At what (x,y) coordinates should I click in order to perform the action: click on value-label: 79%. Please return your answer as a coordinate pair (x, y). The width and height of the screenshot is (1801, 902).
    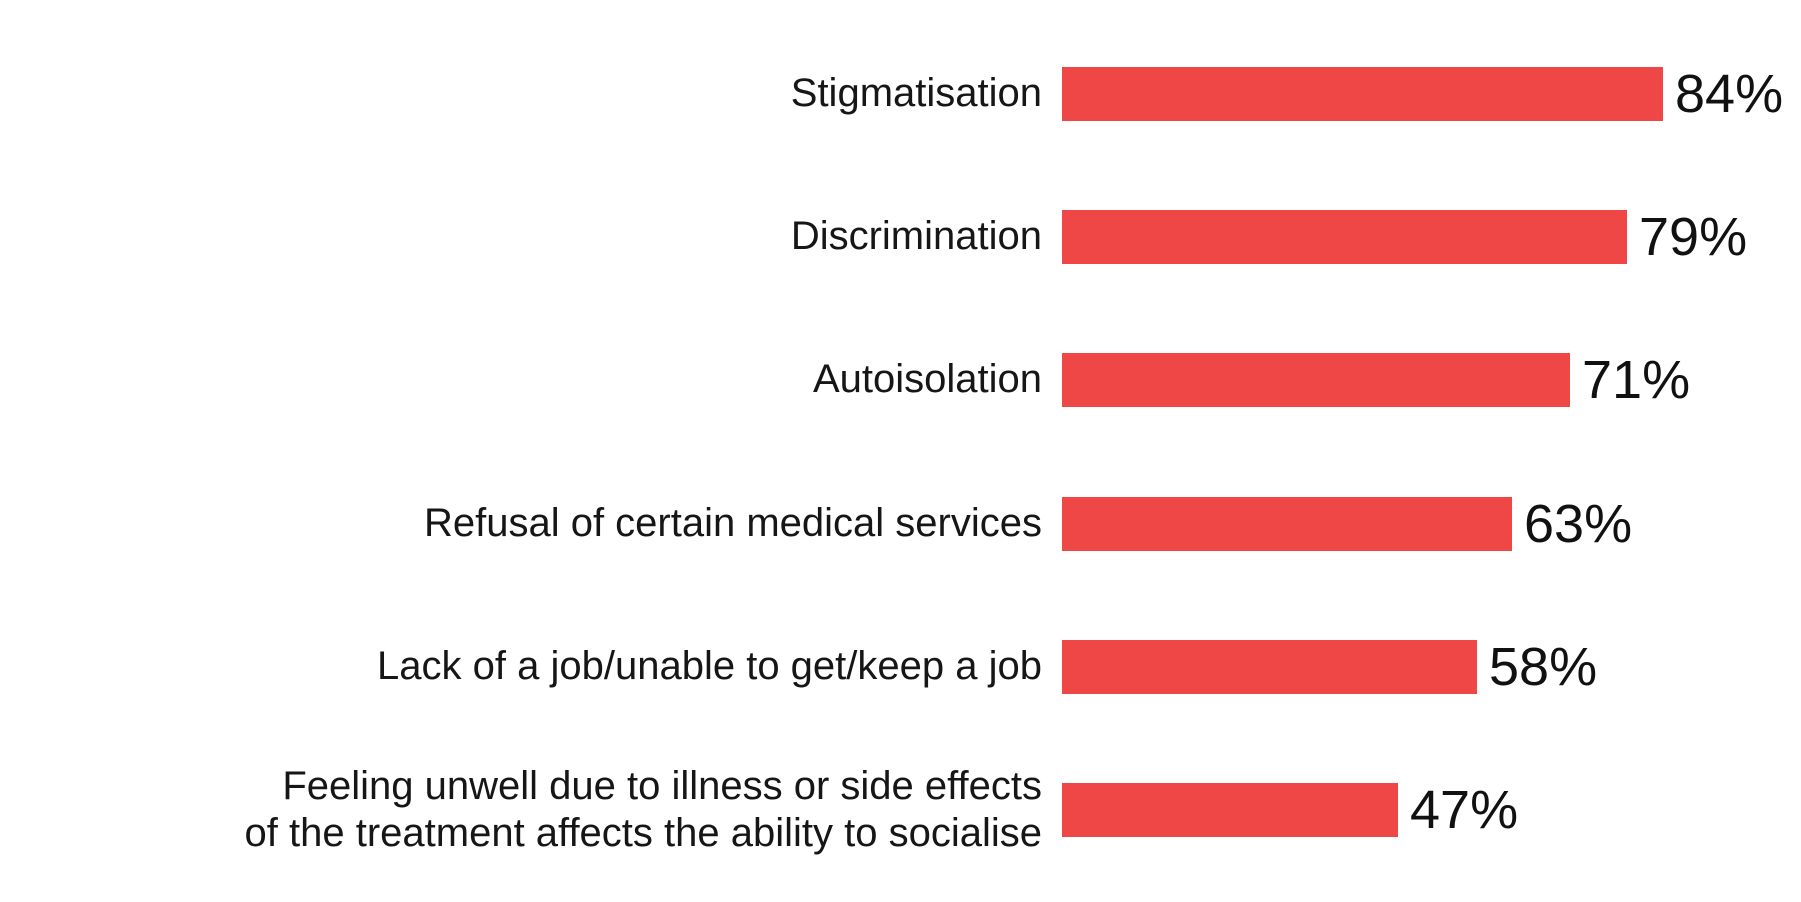
    Looking at the image, I should click on (1693, 237).